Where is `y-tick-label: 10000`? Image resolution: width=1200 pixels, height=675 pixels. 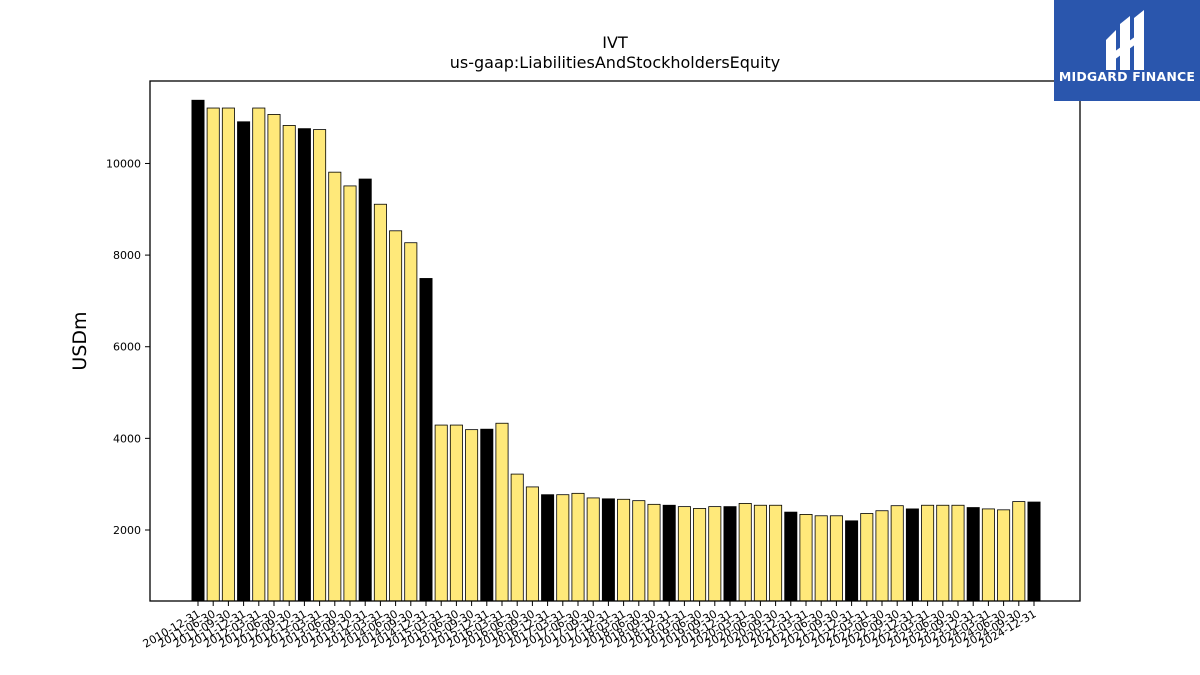
y-tick-label: 10000 is located at coordinates (123, 163).